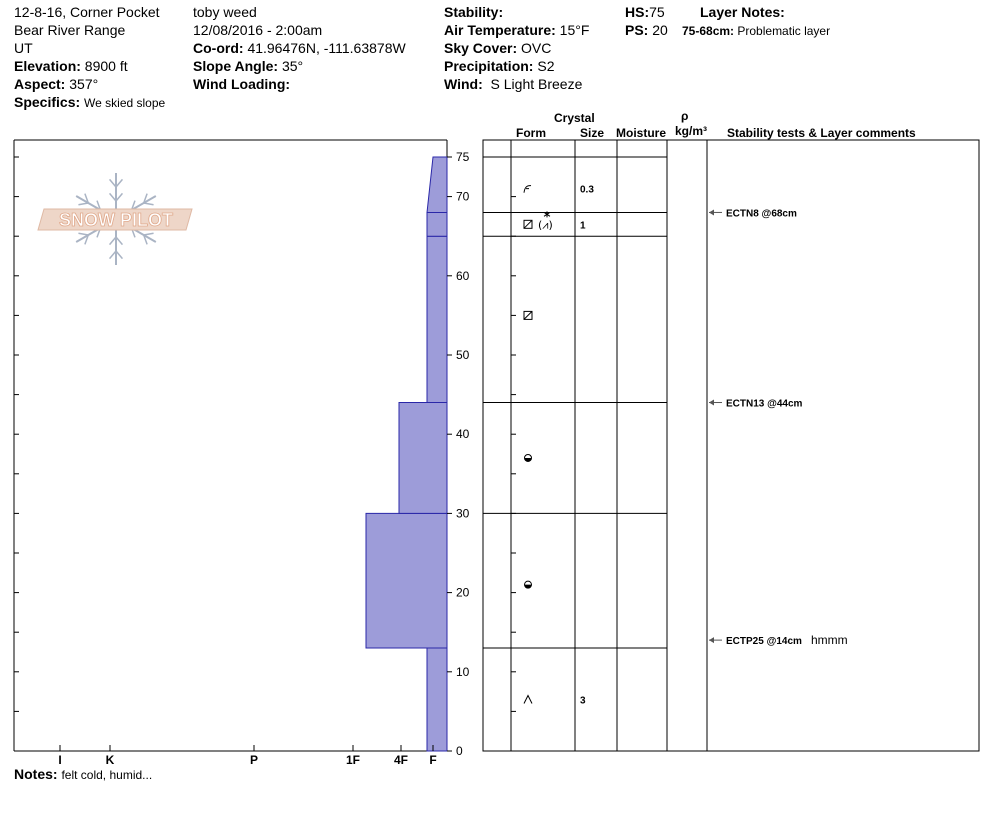  Describe the element at coordinates (432, 760) in the screenshot. I see `hardness-label: F` at that location.